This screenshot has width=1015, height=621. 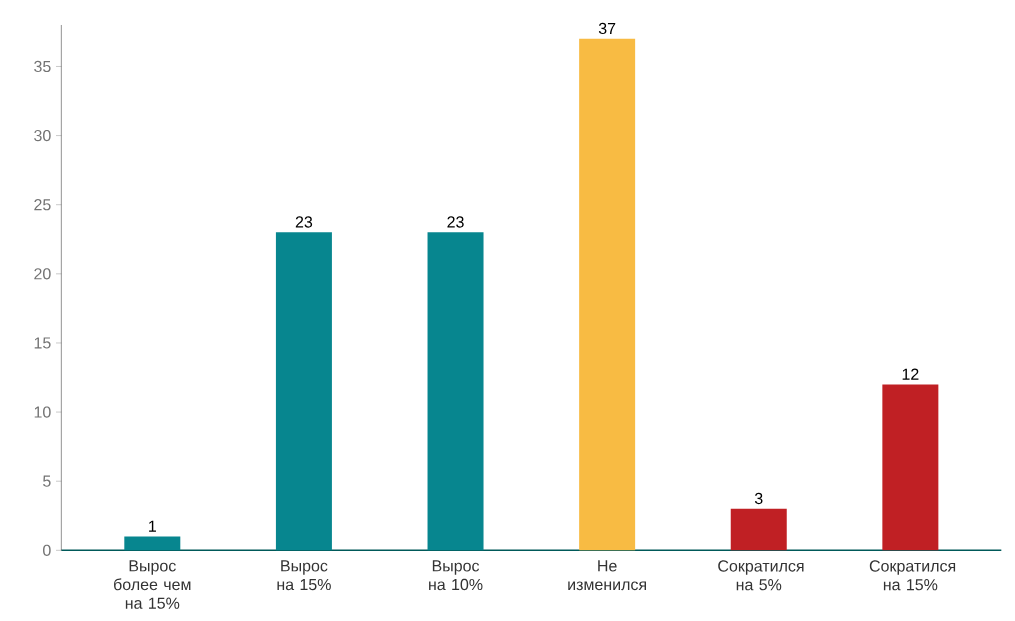 What do you see at coordinates (607, 575) in the screenshot?
I see `x-tick-label: Не изменился` at bounding box center [607, 575].